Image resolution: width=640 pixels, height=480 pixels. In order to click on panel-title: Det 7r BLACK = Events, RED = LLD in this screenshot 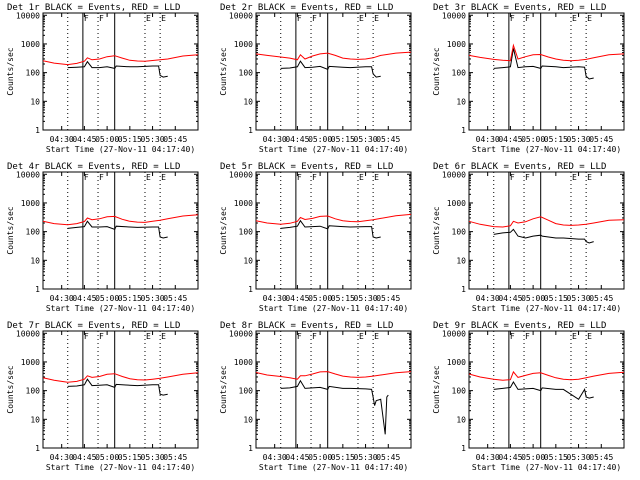, I will do `click(93, 326)`.